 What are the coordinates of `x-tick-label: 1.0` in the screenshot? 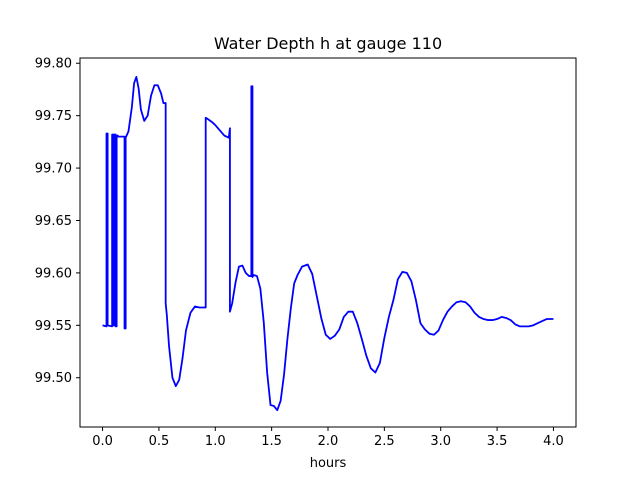 It's located at (215, 441).